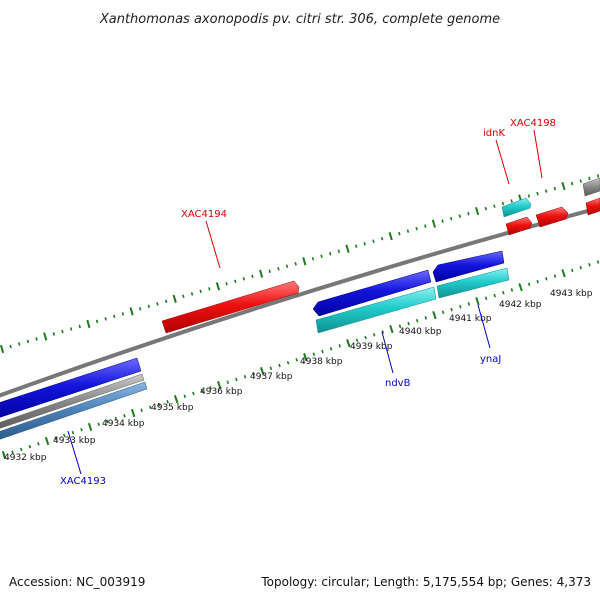 This screenshot has width=600, height=600. What do you see at coordinates (571, 294) in the screenshot?
I see `ruler-label: 4943 kbp` at bounding box center [571, 294].